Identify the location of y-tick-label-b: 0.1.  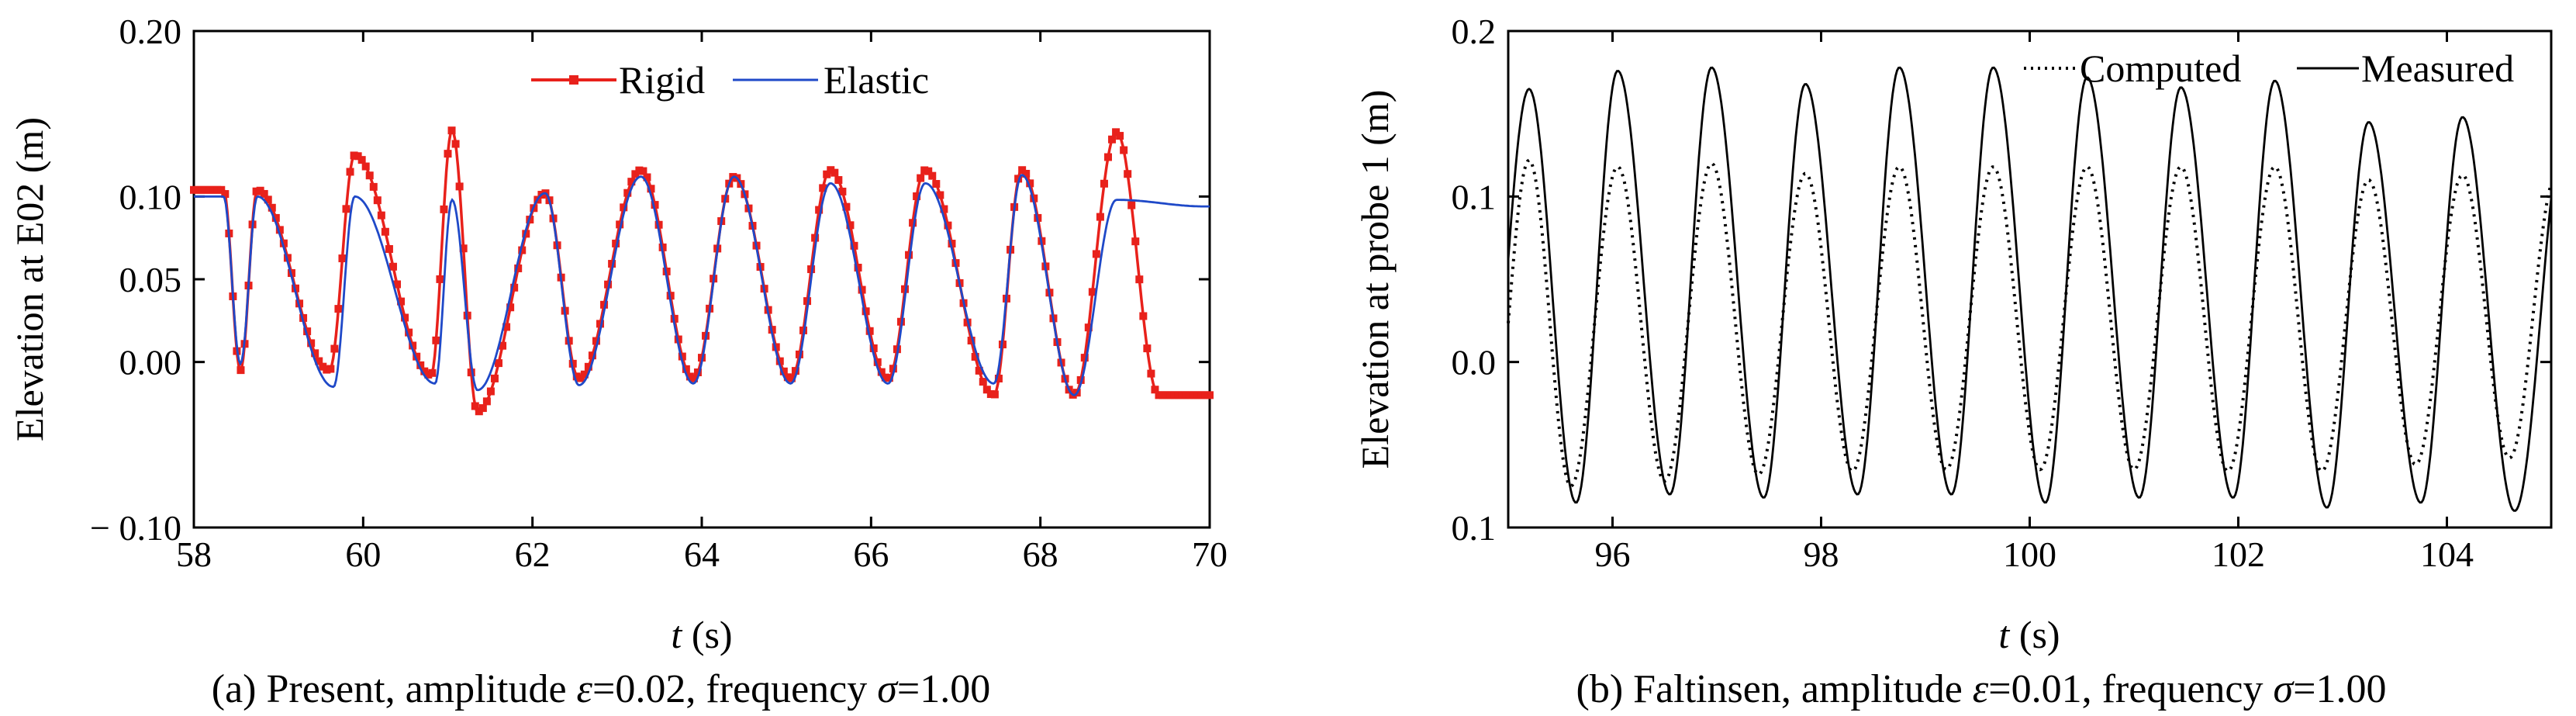
(1474, 196).